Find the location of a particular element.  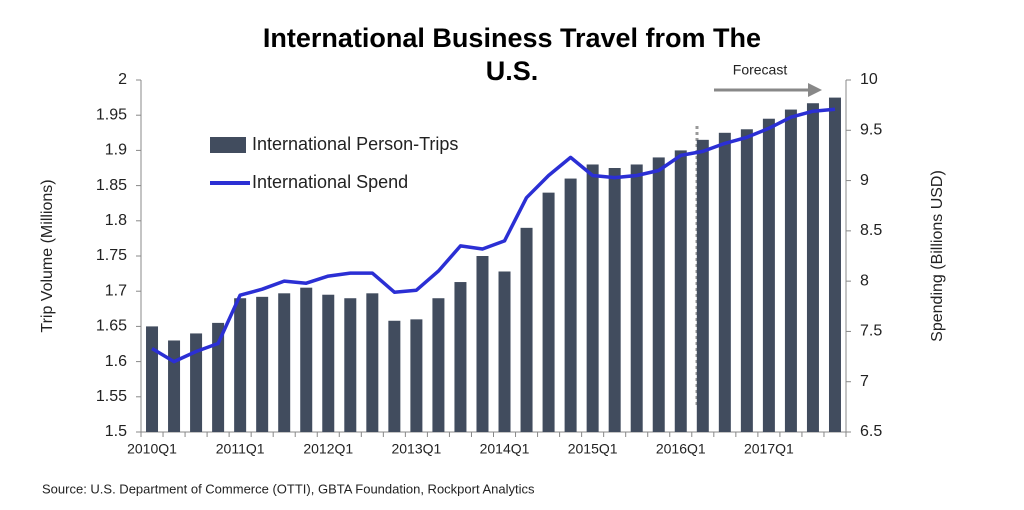

y2-tick-label: 7.5 is located at coordinates (871, 331).